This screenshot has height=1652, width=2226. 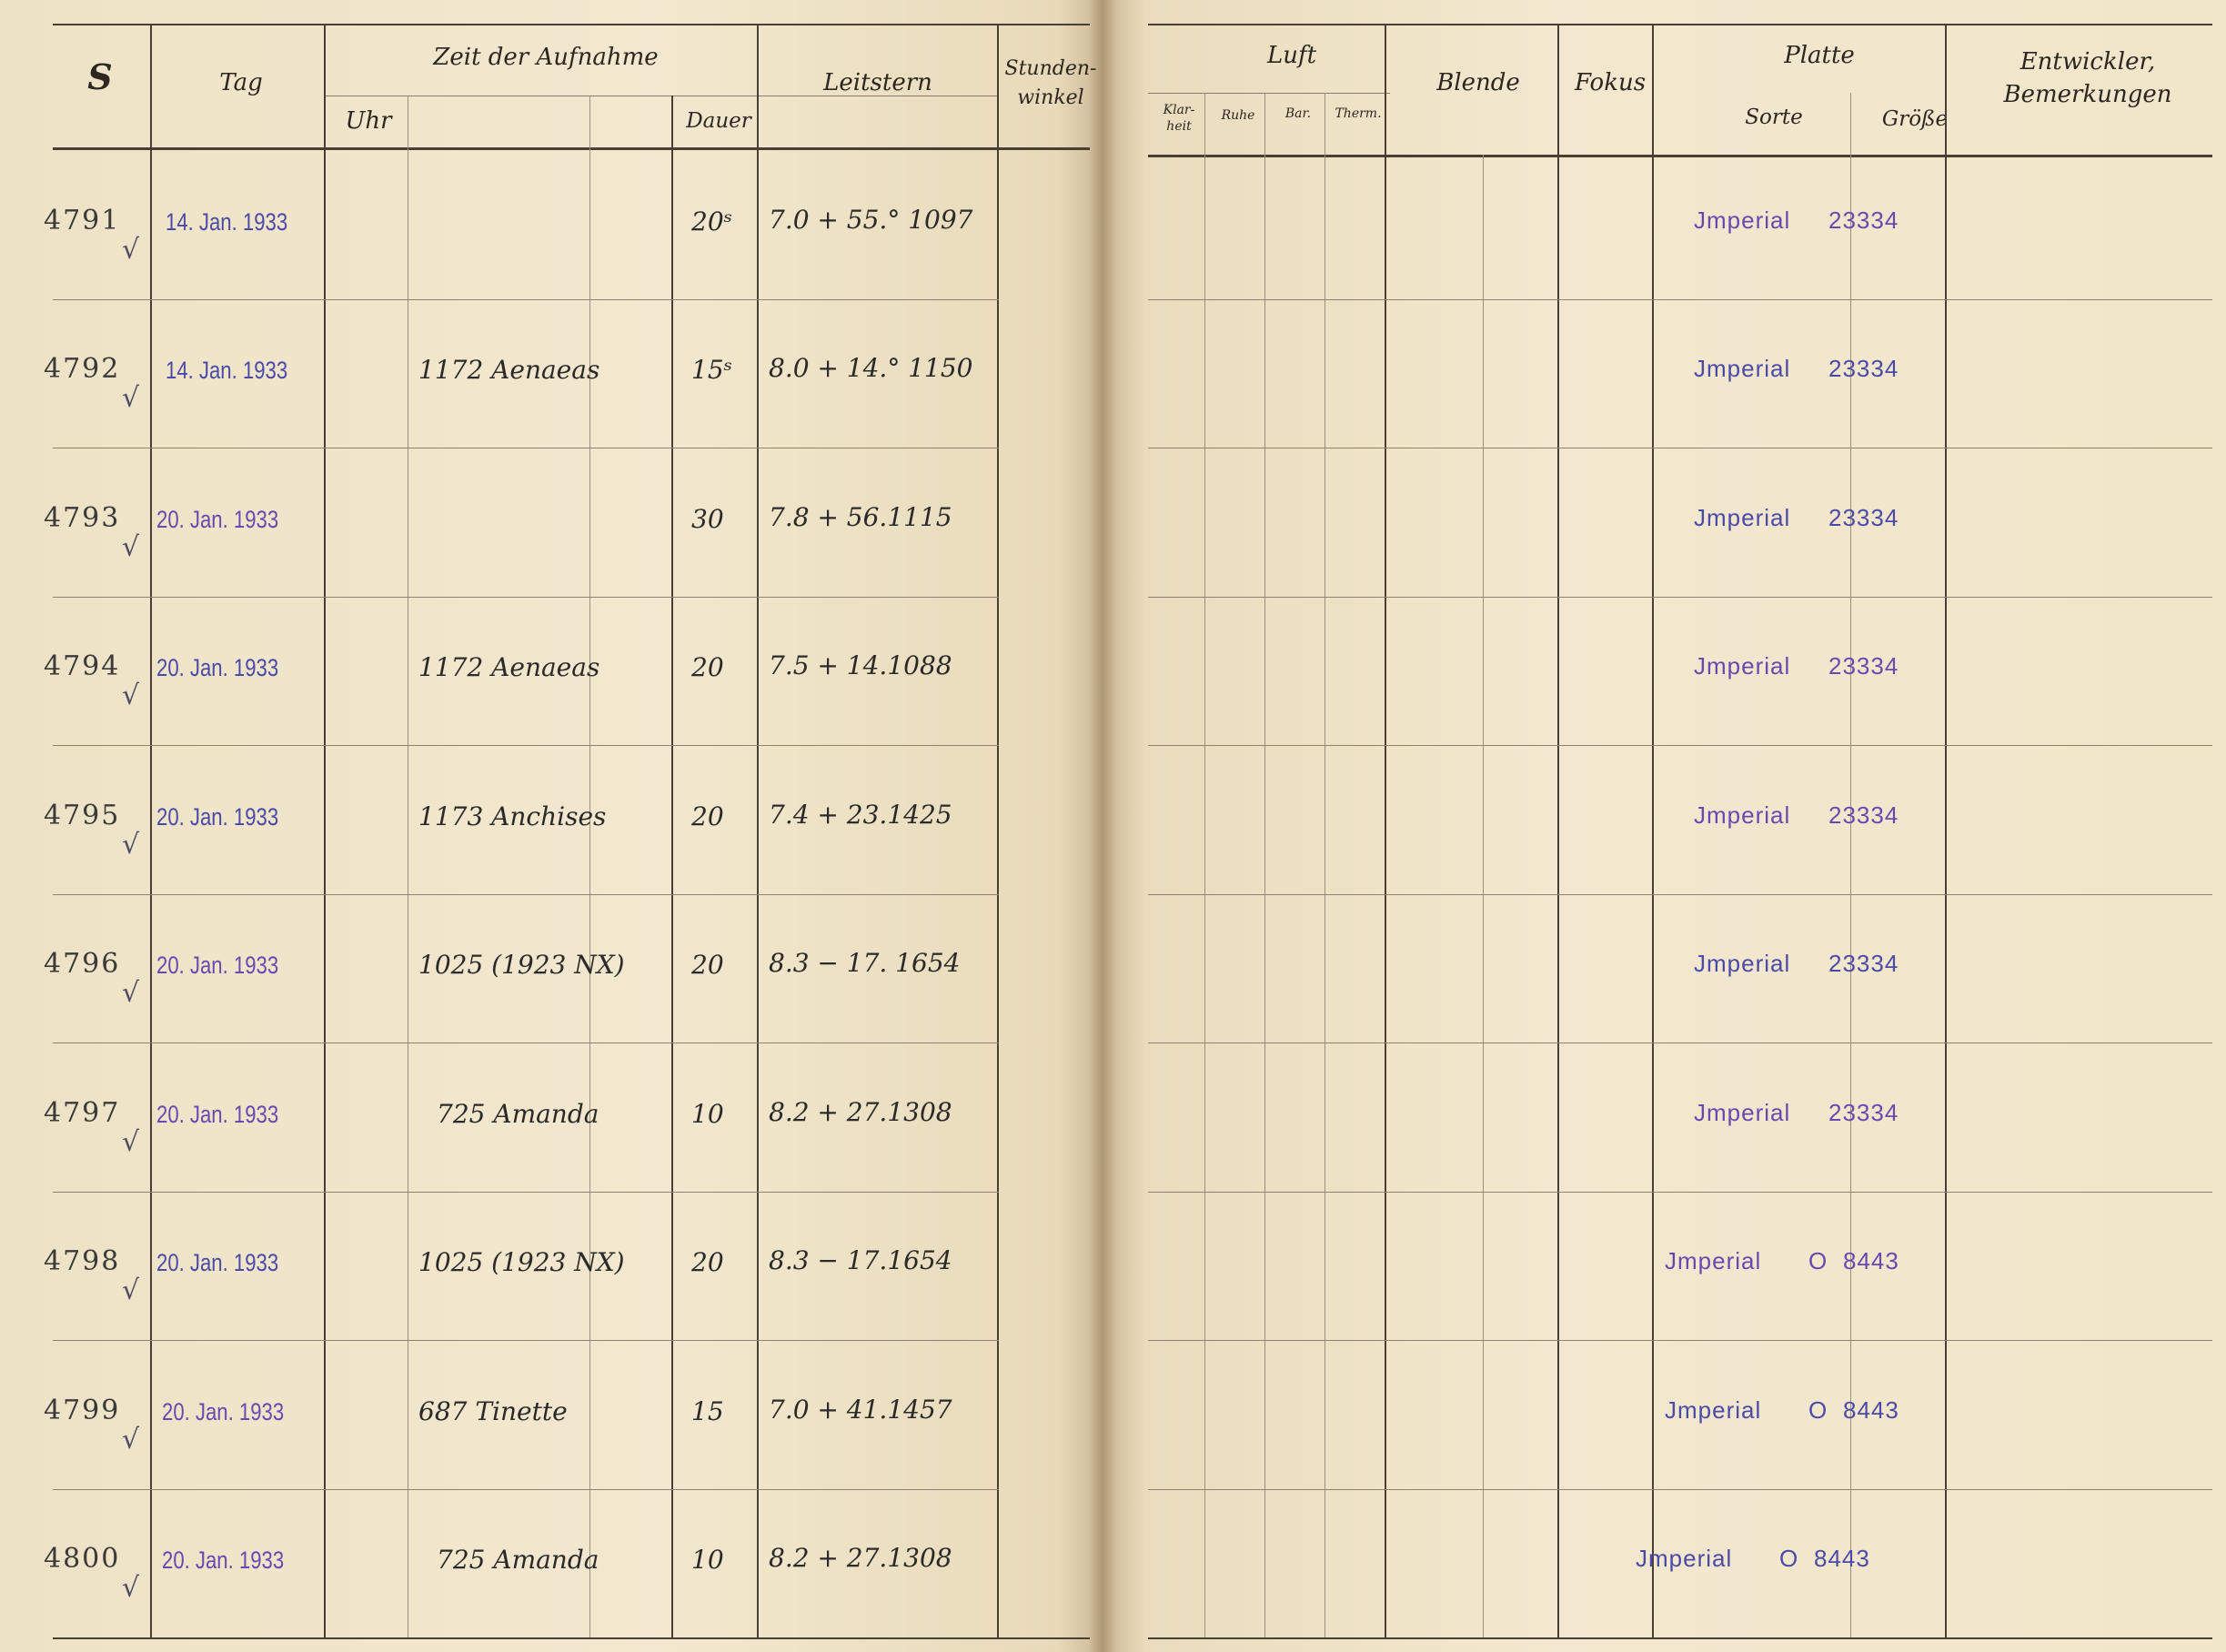 I want to click on header-bar: Bar., so click(x=1298, y=113).